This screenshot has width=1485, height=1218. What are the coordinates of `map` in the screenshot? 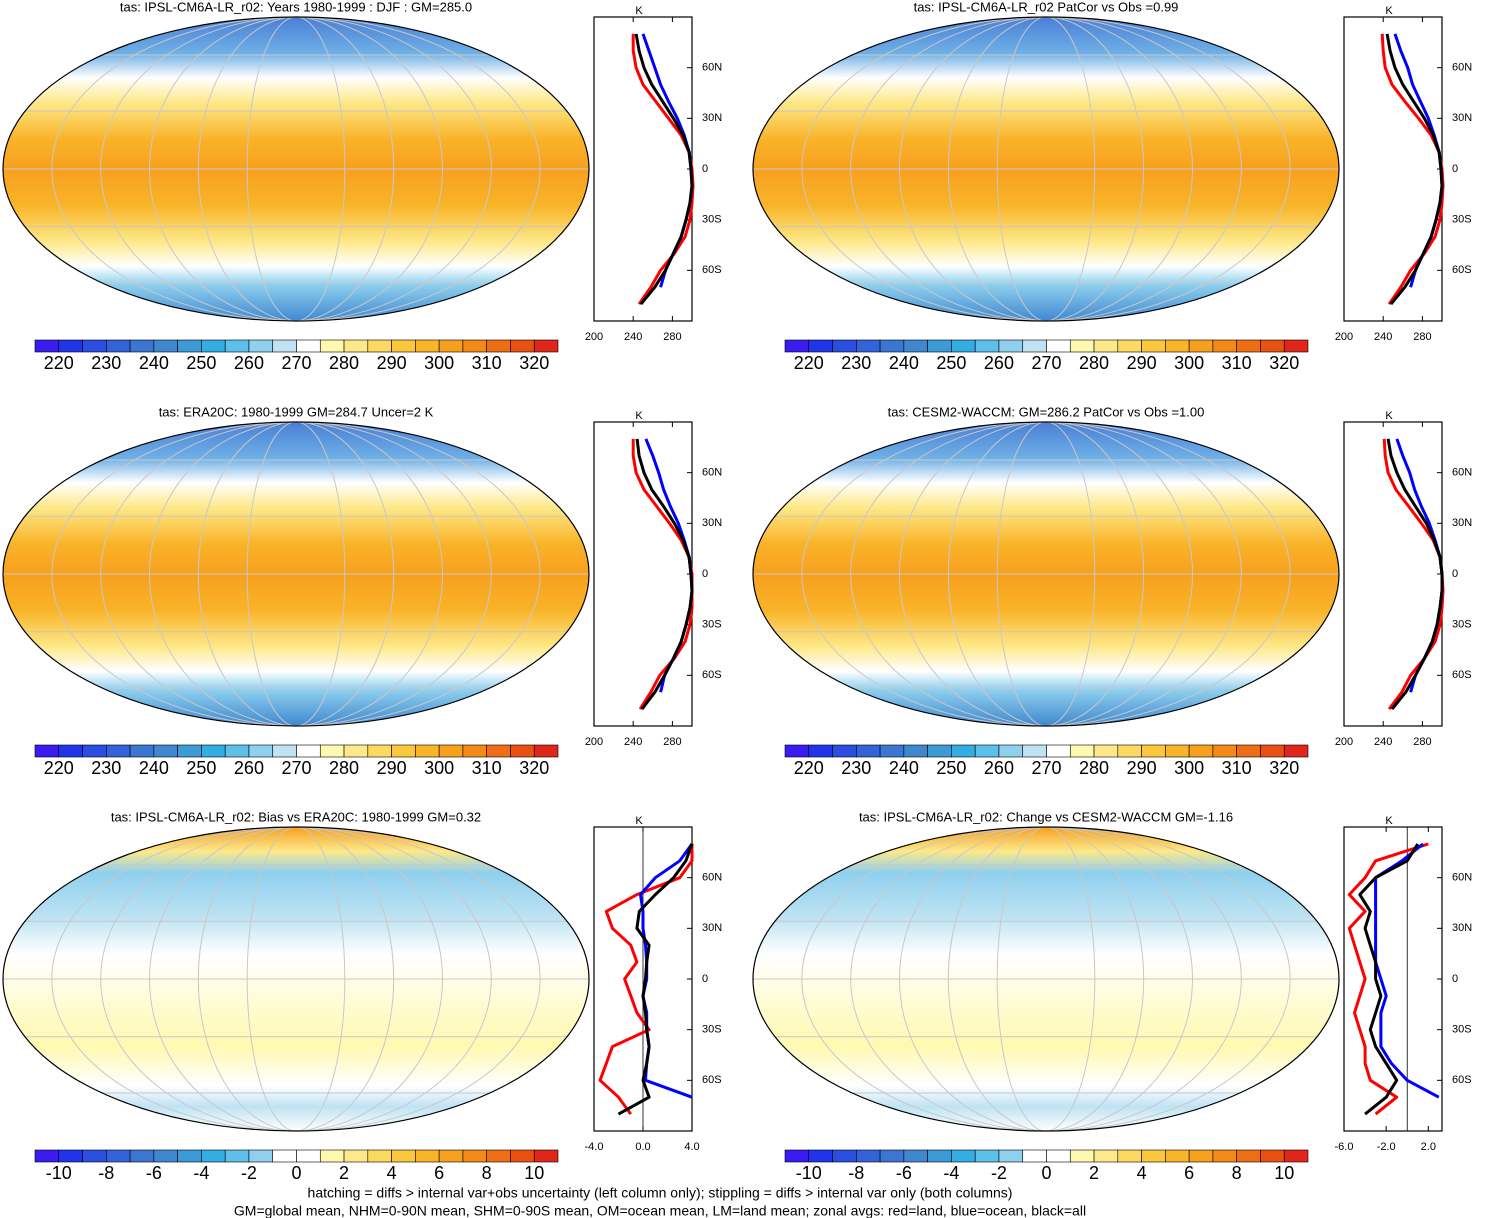 It's located at (296, 979).